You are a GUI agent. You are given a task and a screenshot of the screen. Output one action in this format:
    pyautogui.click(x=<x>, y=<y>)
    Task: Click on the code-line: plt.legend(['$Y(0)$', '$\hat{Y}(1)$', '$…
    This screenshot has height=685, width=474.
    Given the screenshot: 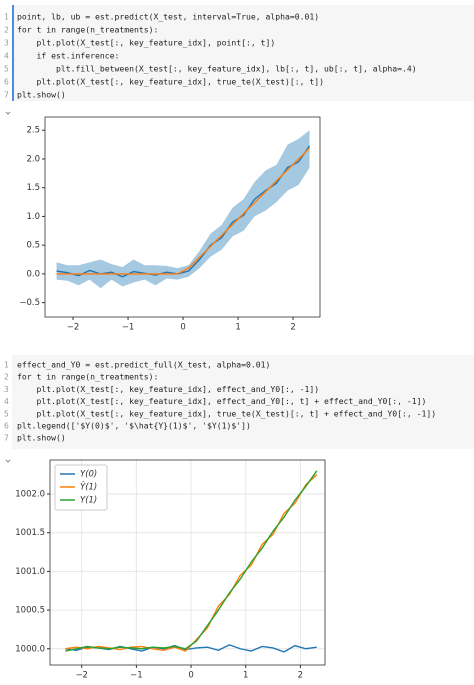 What is the action you would take?
    pyautogui.click(x=134, y=426)
    